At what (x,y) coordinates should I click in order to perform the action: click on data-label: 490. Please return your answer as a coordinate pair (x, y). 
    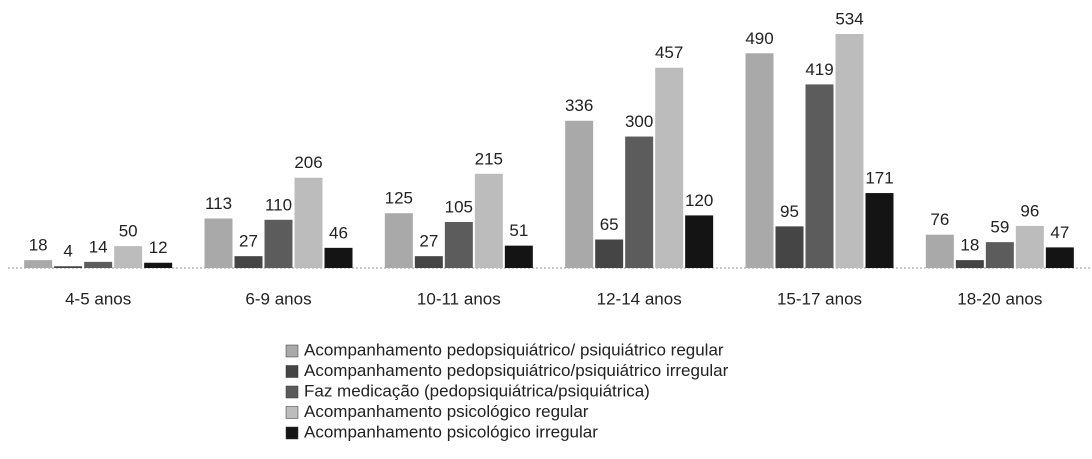
    Looking at the image, I should click on (759, 38).